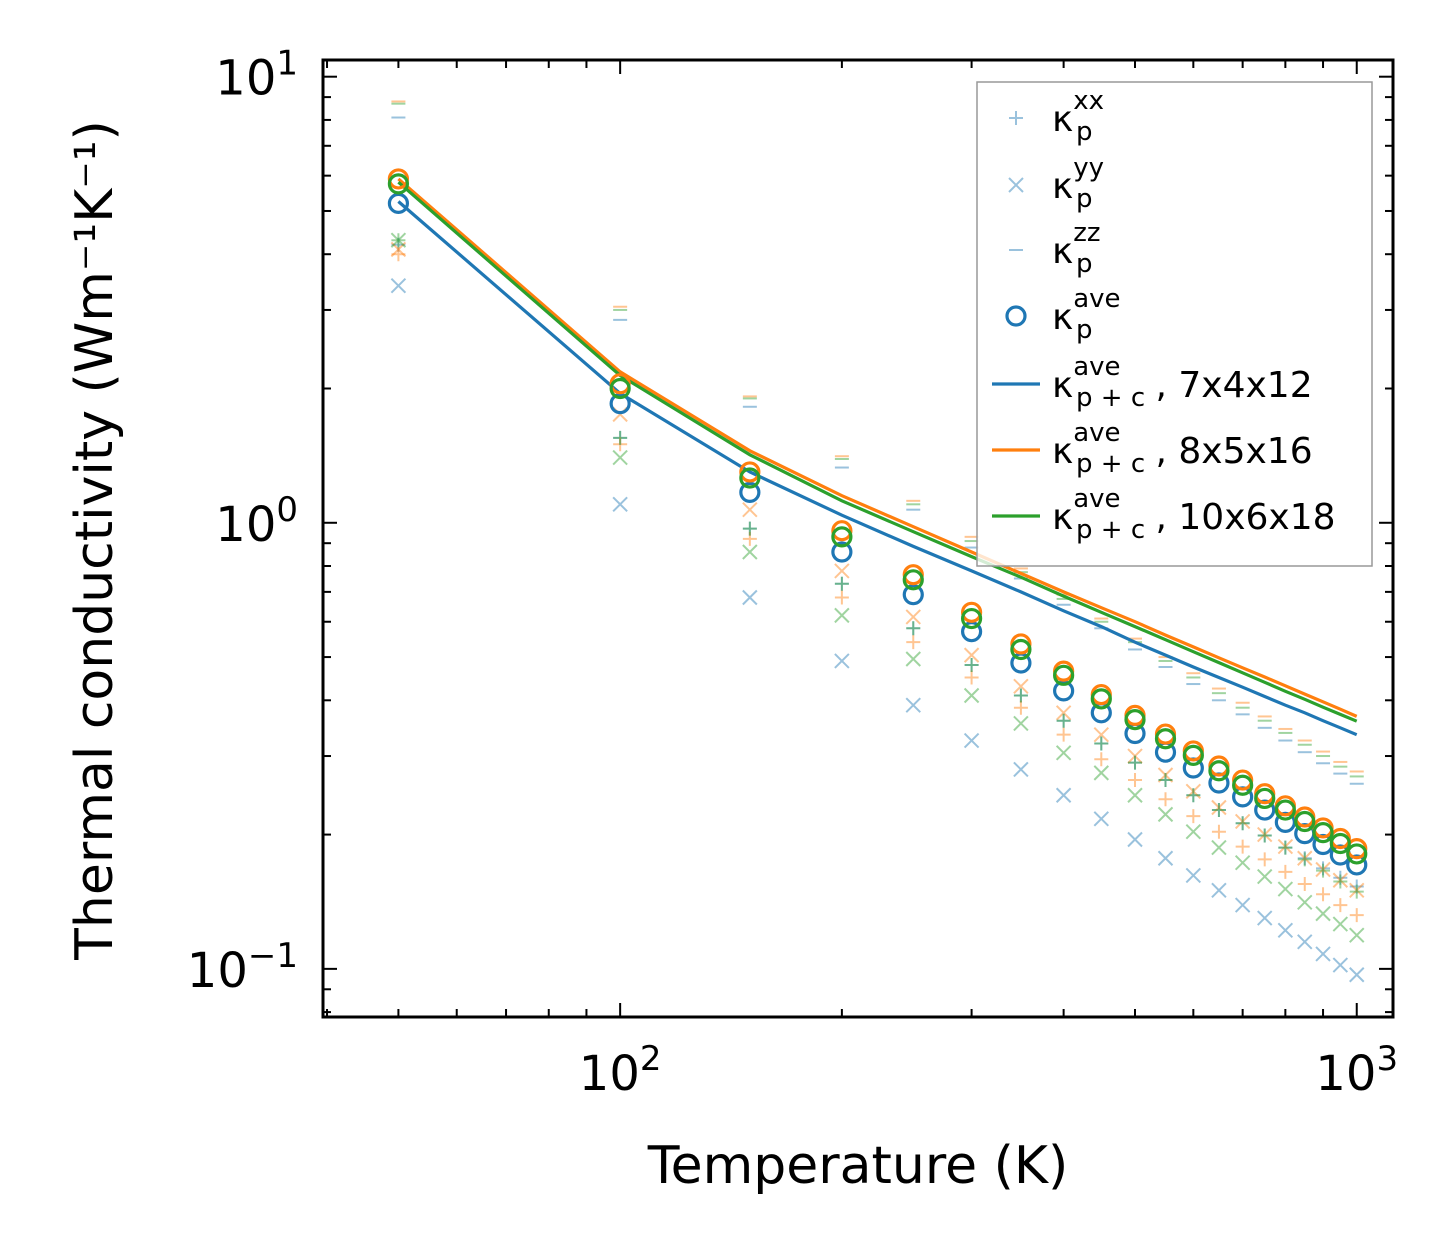 The height and width of the screenshot is (1255, 1454). What do you see at coordinates (750, 472) in the screenshot?
I see `marker-kave-8x5x16` at bounding box center [750, 472].